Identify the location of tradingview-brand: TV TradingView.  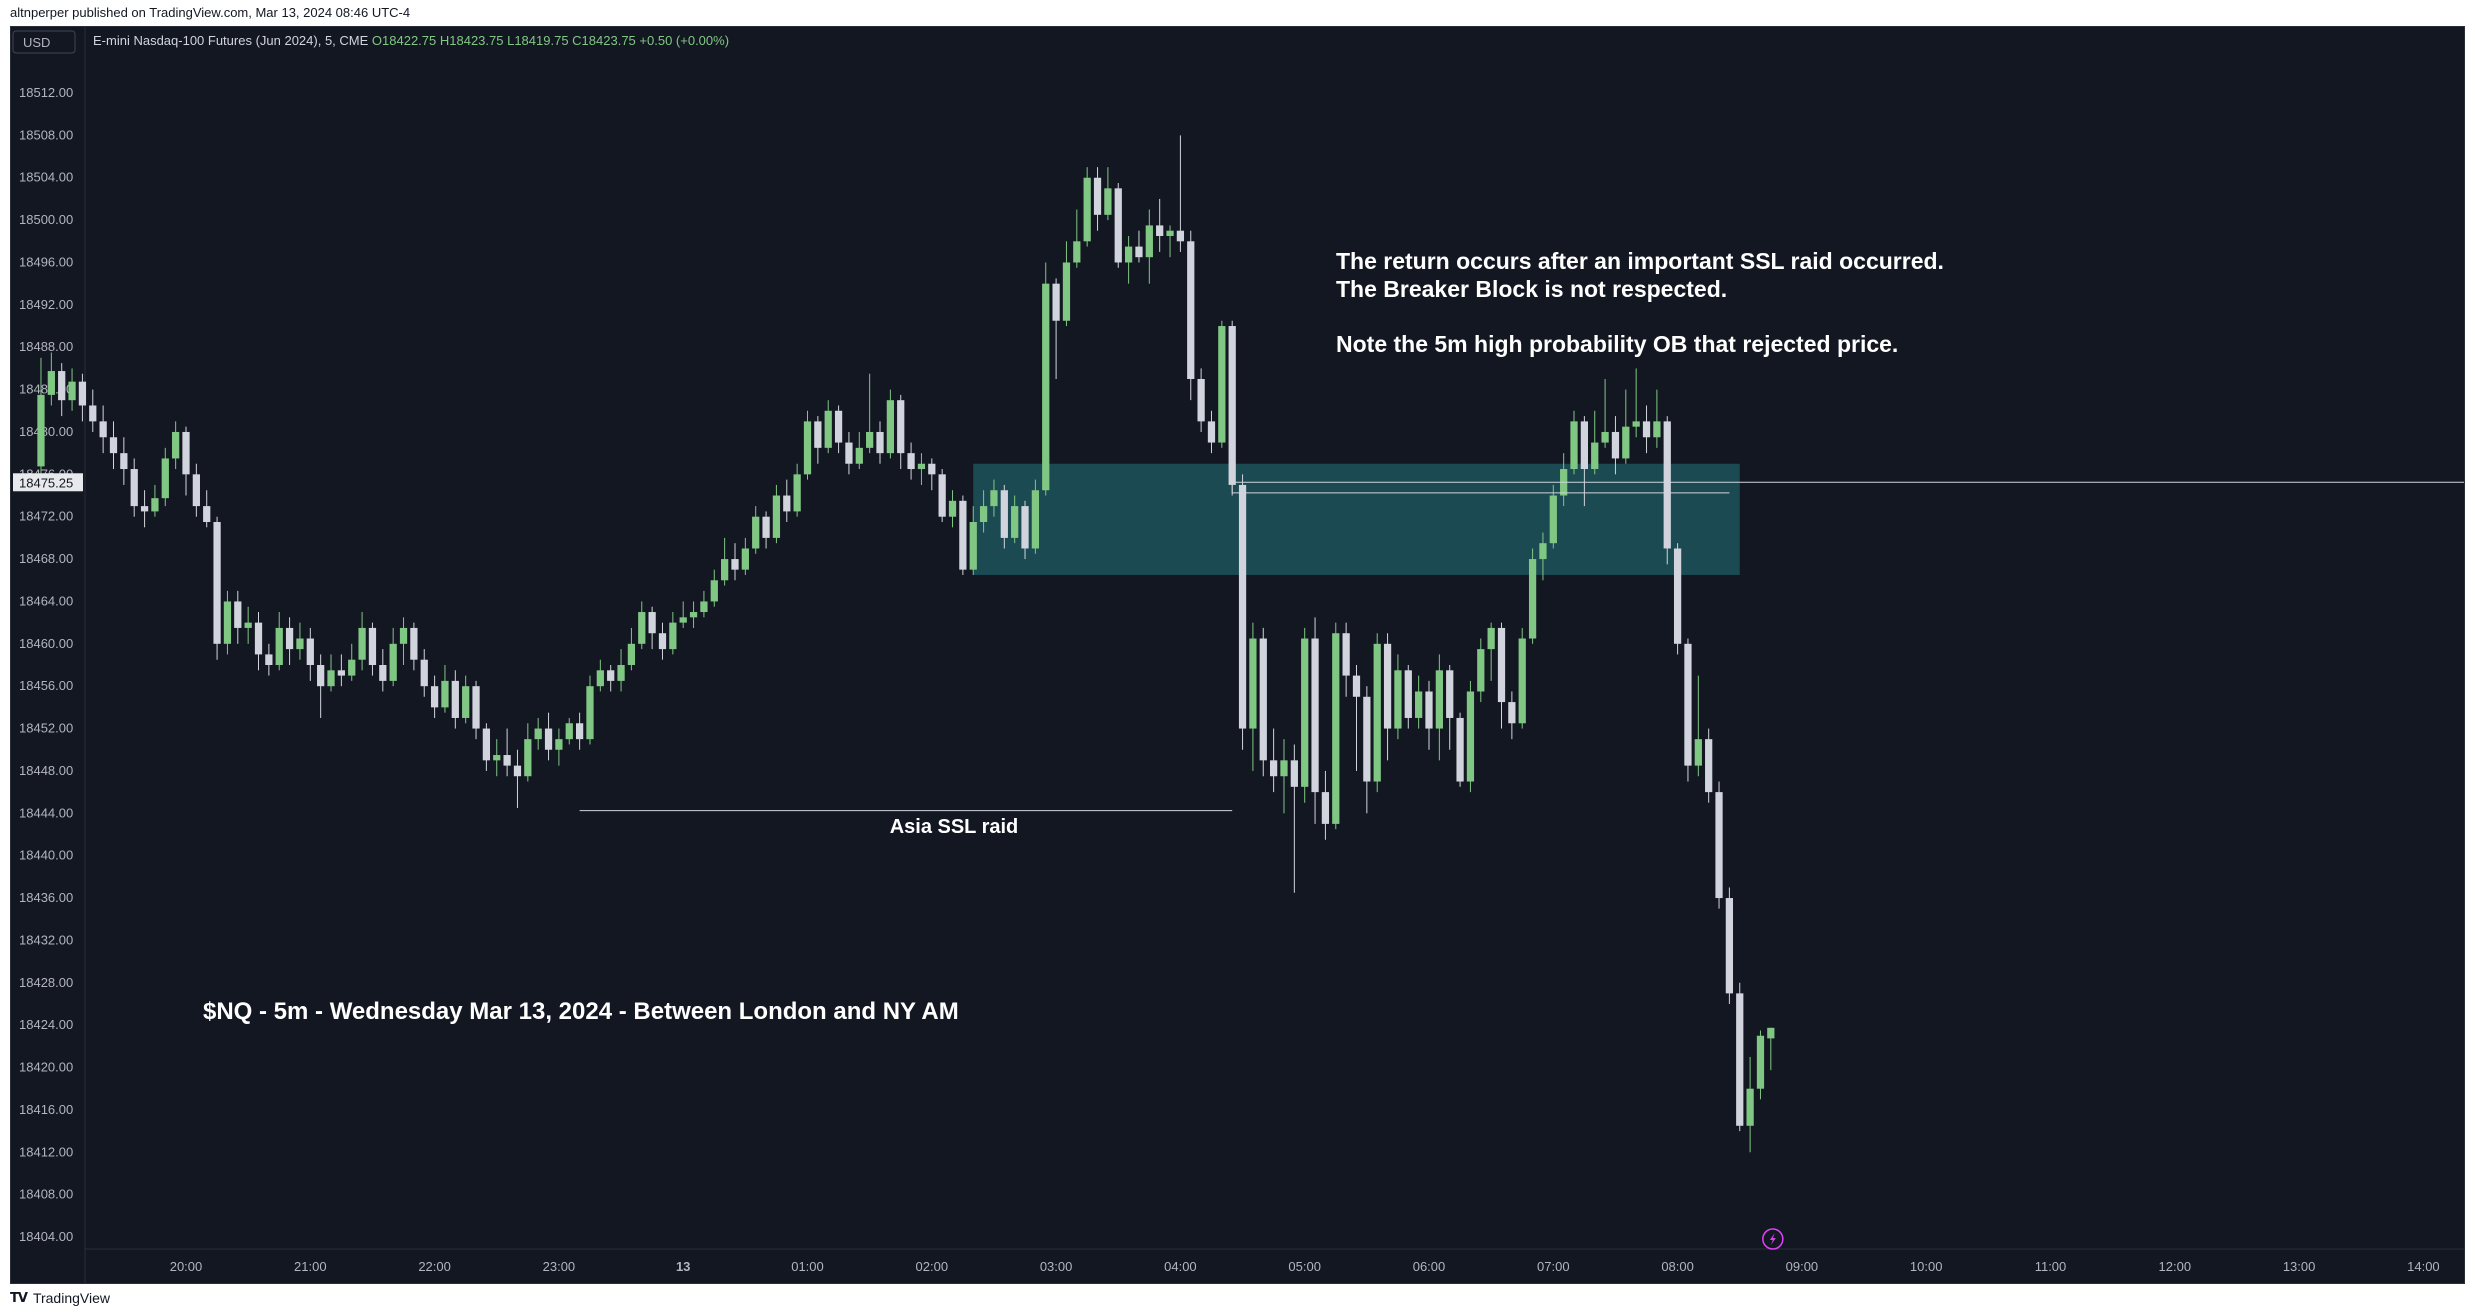
(60, 1298).